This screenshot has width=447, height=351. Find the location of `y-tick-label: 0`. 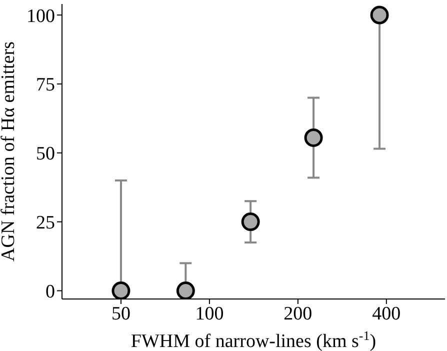

y-tick-label: 0 is located at coordinates (50, 291).